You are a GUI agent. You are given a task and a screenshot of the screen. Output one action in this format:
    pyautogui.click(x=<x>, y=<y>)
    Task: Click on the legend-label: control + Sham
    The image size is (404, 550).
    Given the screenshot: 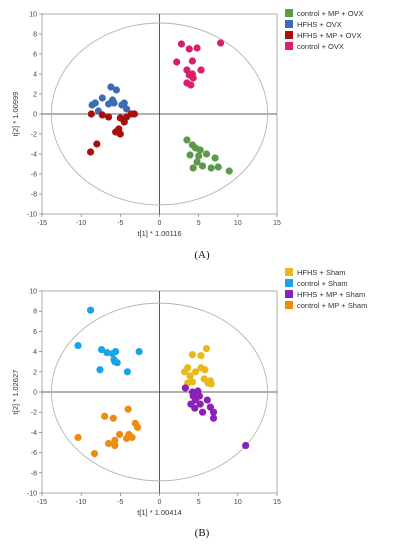 What is the action you would take?
    pyautogui.click(x=322, y=283)
    